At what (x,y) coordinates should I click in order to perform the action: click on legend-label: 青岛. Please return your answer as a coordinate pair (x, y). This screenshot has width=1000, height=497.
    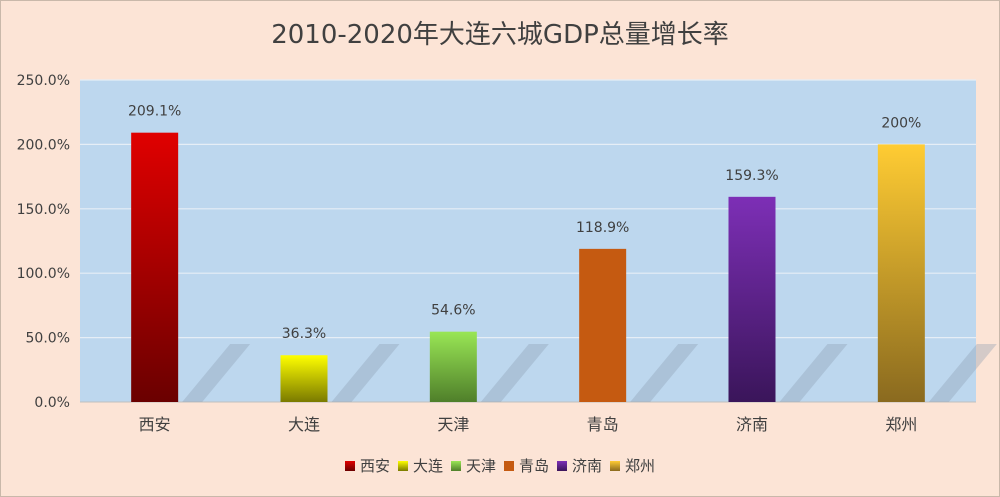
    Looking at the image, I should click on (534, 466).